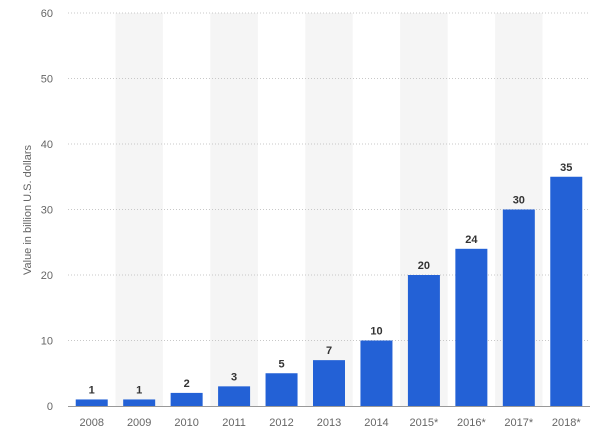 Image resolution: width=602 pixels, height=438 pixels. What do you see at coordinates (566, 168) in the screenshot?
I see `data-label: 35` at bounding box center [566, 168].